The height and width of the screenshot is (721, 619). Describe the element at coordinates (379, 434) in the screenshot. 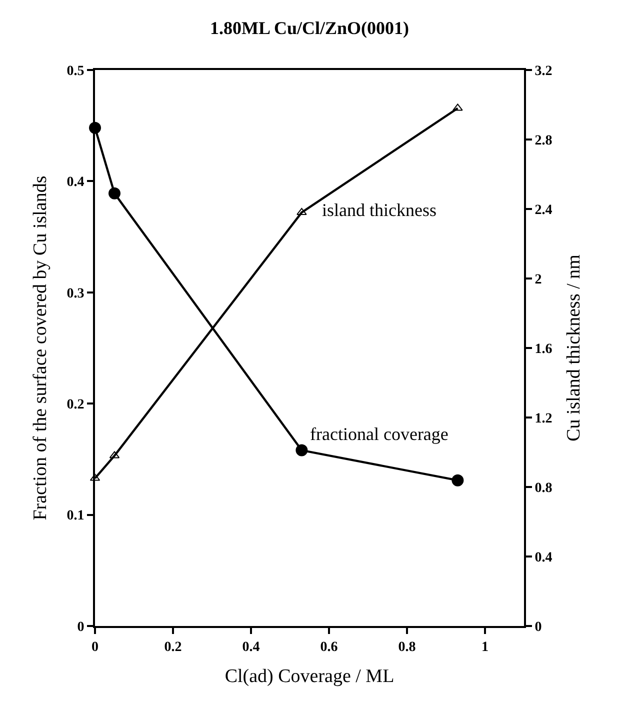

I see `series-label: fractional coverage` at that location.